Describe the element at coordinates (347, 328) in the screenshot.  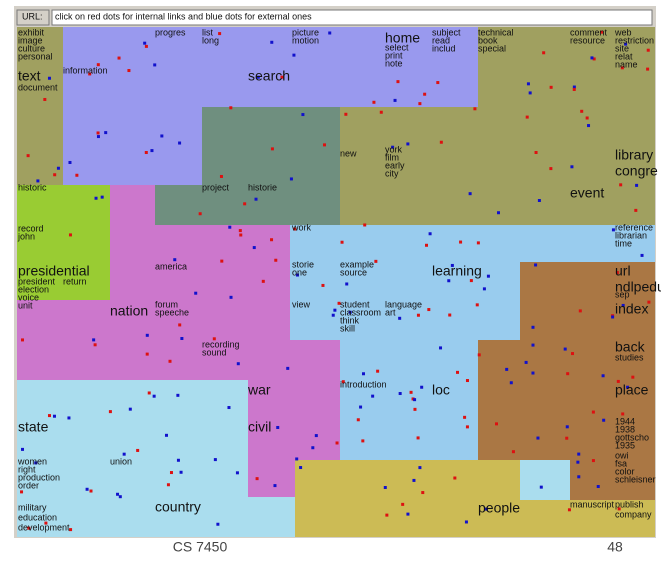
I see `map-label: skill` at that location.